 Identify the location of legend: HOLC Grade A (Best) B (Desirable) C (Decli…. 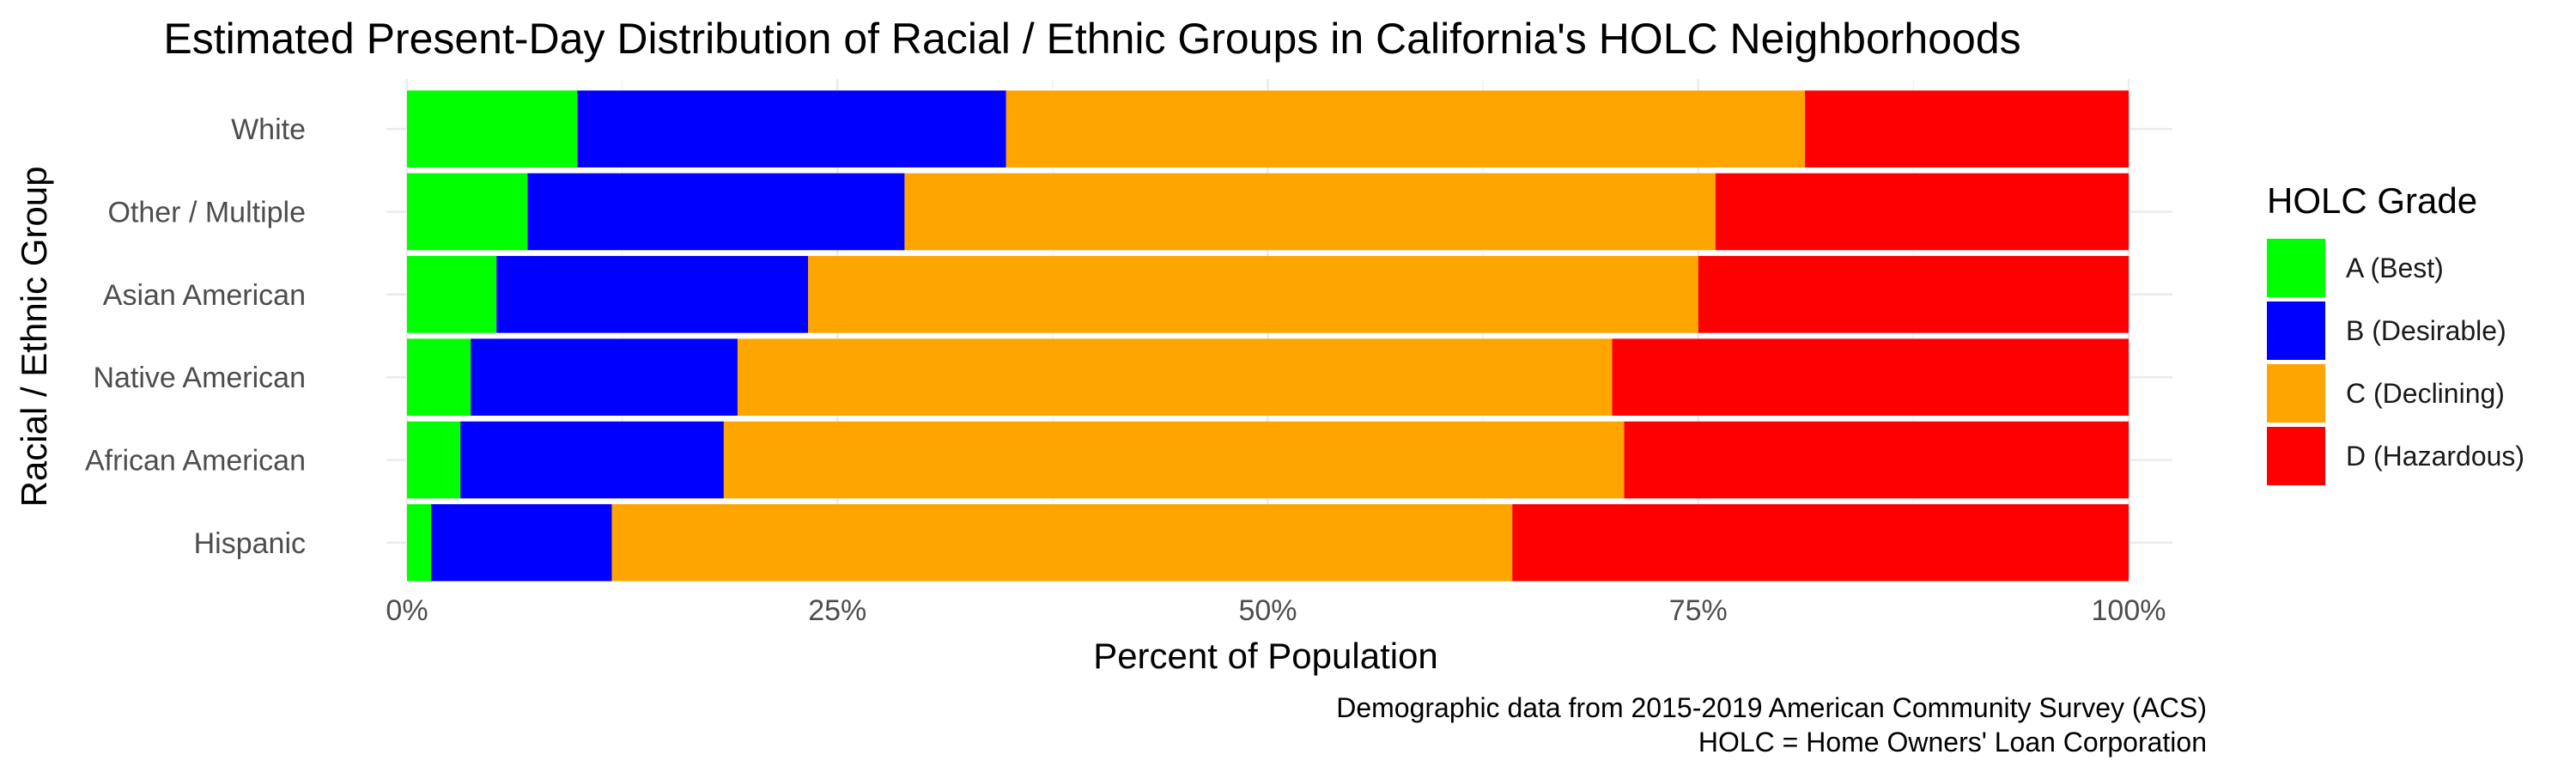
(2396, 332).